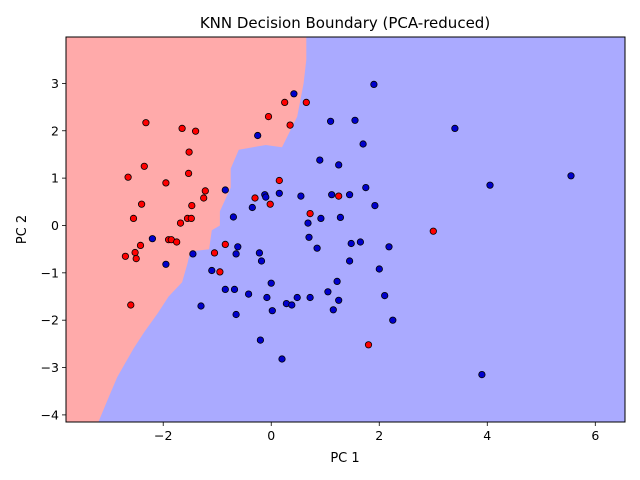  What do you see at coordinates (53, 249) in the screenshot?
I see `y-axis-ticks: −4 −3 −2 −1 0 1 2 3` at bounding box center [53, 249].